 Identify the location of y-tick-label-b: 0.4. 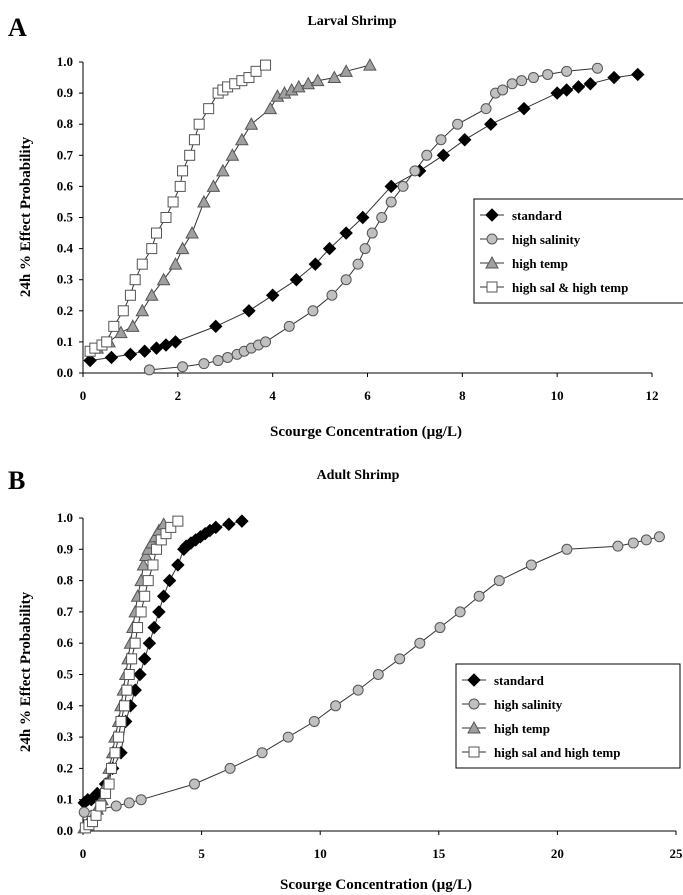
(65, 705).